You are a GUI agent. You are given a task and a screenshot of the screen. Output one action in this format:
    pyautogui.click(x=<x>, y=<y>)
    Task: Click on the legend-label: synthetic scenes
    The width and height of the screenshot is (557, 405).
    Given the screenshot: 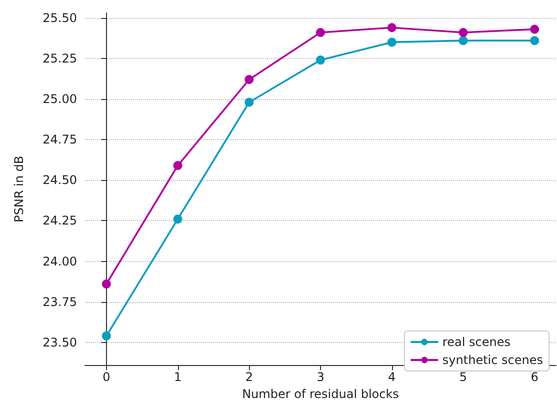 What is the action you would take?
    pyautogui.click(x=492, y=360)
    